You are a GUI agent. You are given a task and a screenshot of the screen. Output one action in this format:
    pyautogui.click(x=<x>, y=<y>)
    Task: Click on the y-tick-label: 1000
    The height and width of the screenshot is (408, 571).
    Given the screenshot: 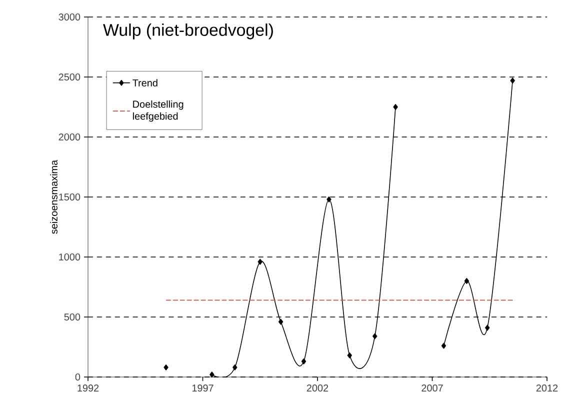 What is the action you would take?
    pyautogui.click(x=69, y=257)
    